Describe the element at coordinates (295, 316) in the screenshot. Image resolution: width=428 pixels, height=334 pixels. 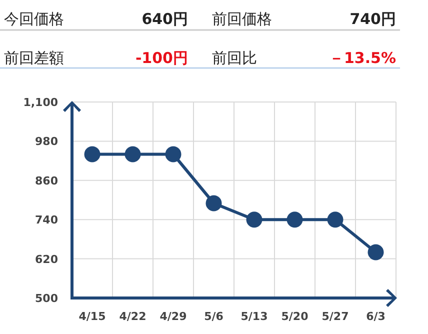
I see `x-tick-label: 5/20` at that location.